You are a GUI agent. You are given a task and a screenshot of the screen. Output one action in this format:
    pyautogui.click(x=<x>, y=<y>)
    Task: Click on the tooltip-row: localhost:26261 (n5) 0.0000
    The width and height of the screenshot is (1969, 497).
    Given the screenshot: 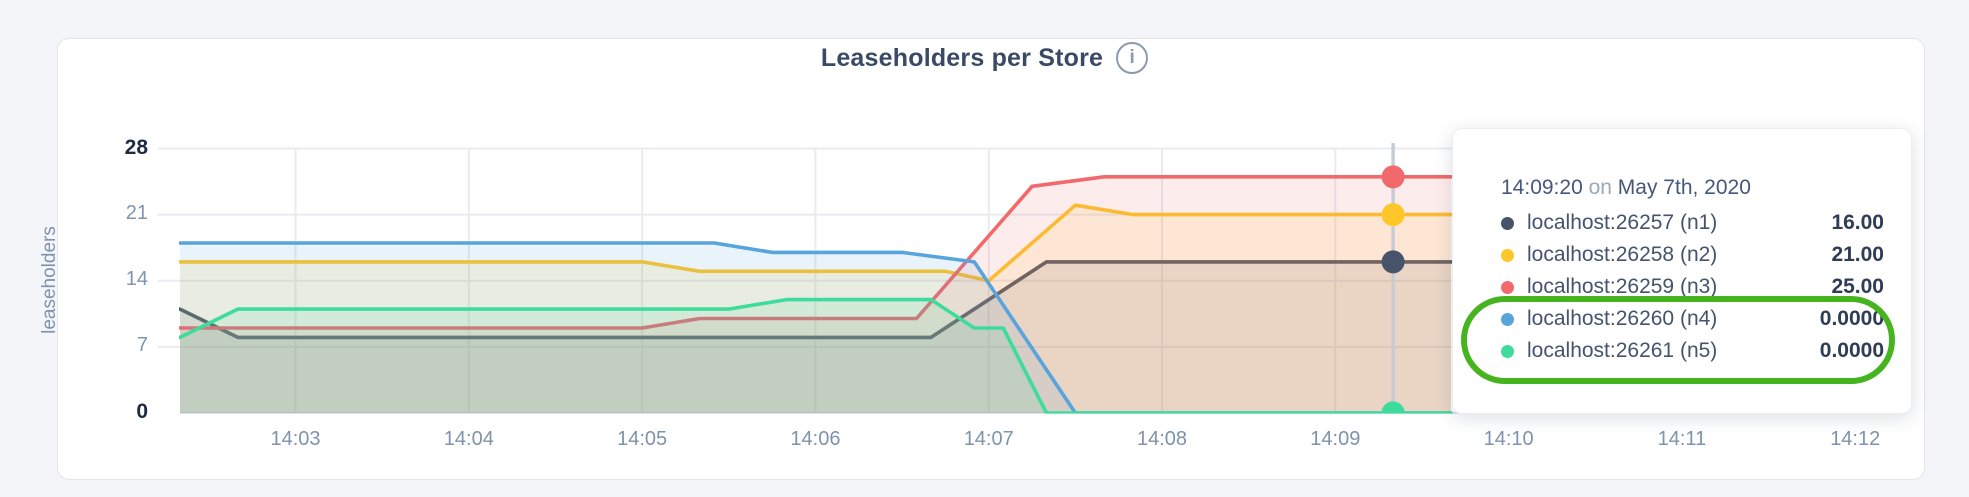 What is the action you would take?
    pyautogui.click(x=1692, y=351)
    